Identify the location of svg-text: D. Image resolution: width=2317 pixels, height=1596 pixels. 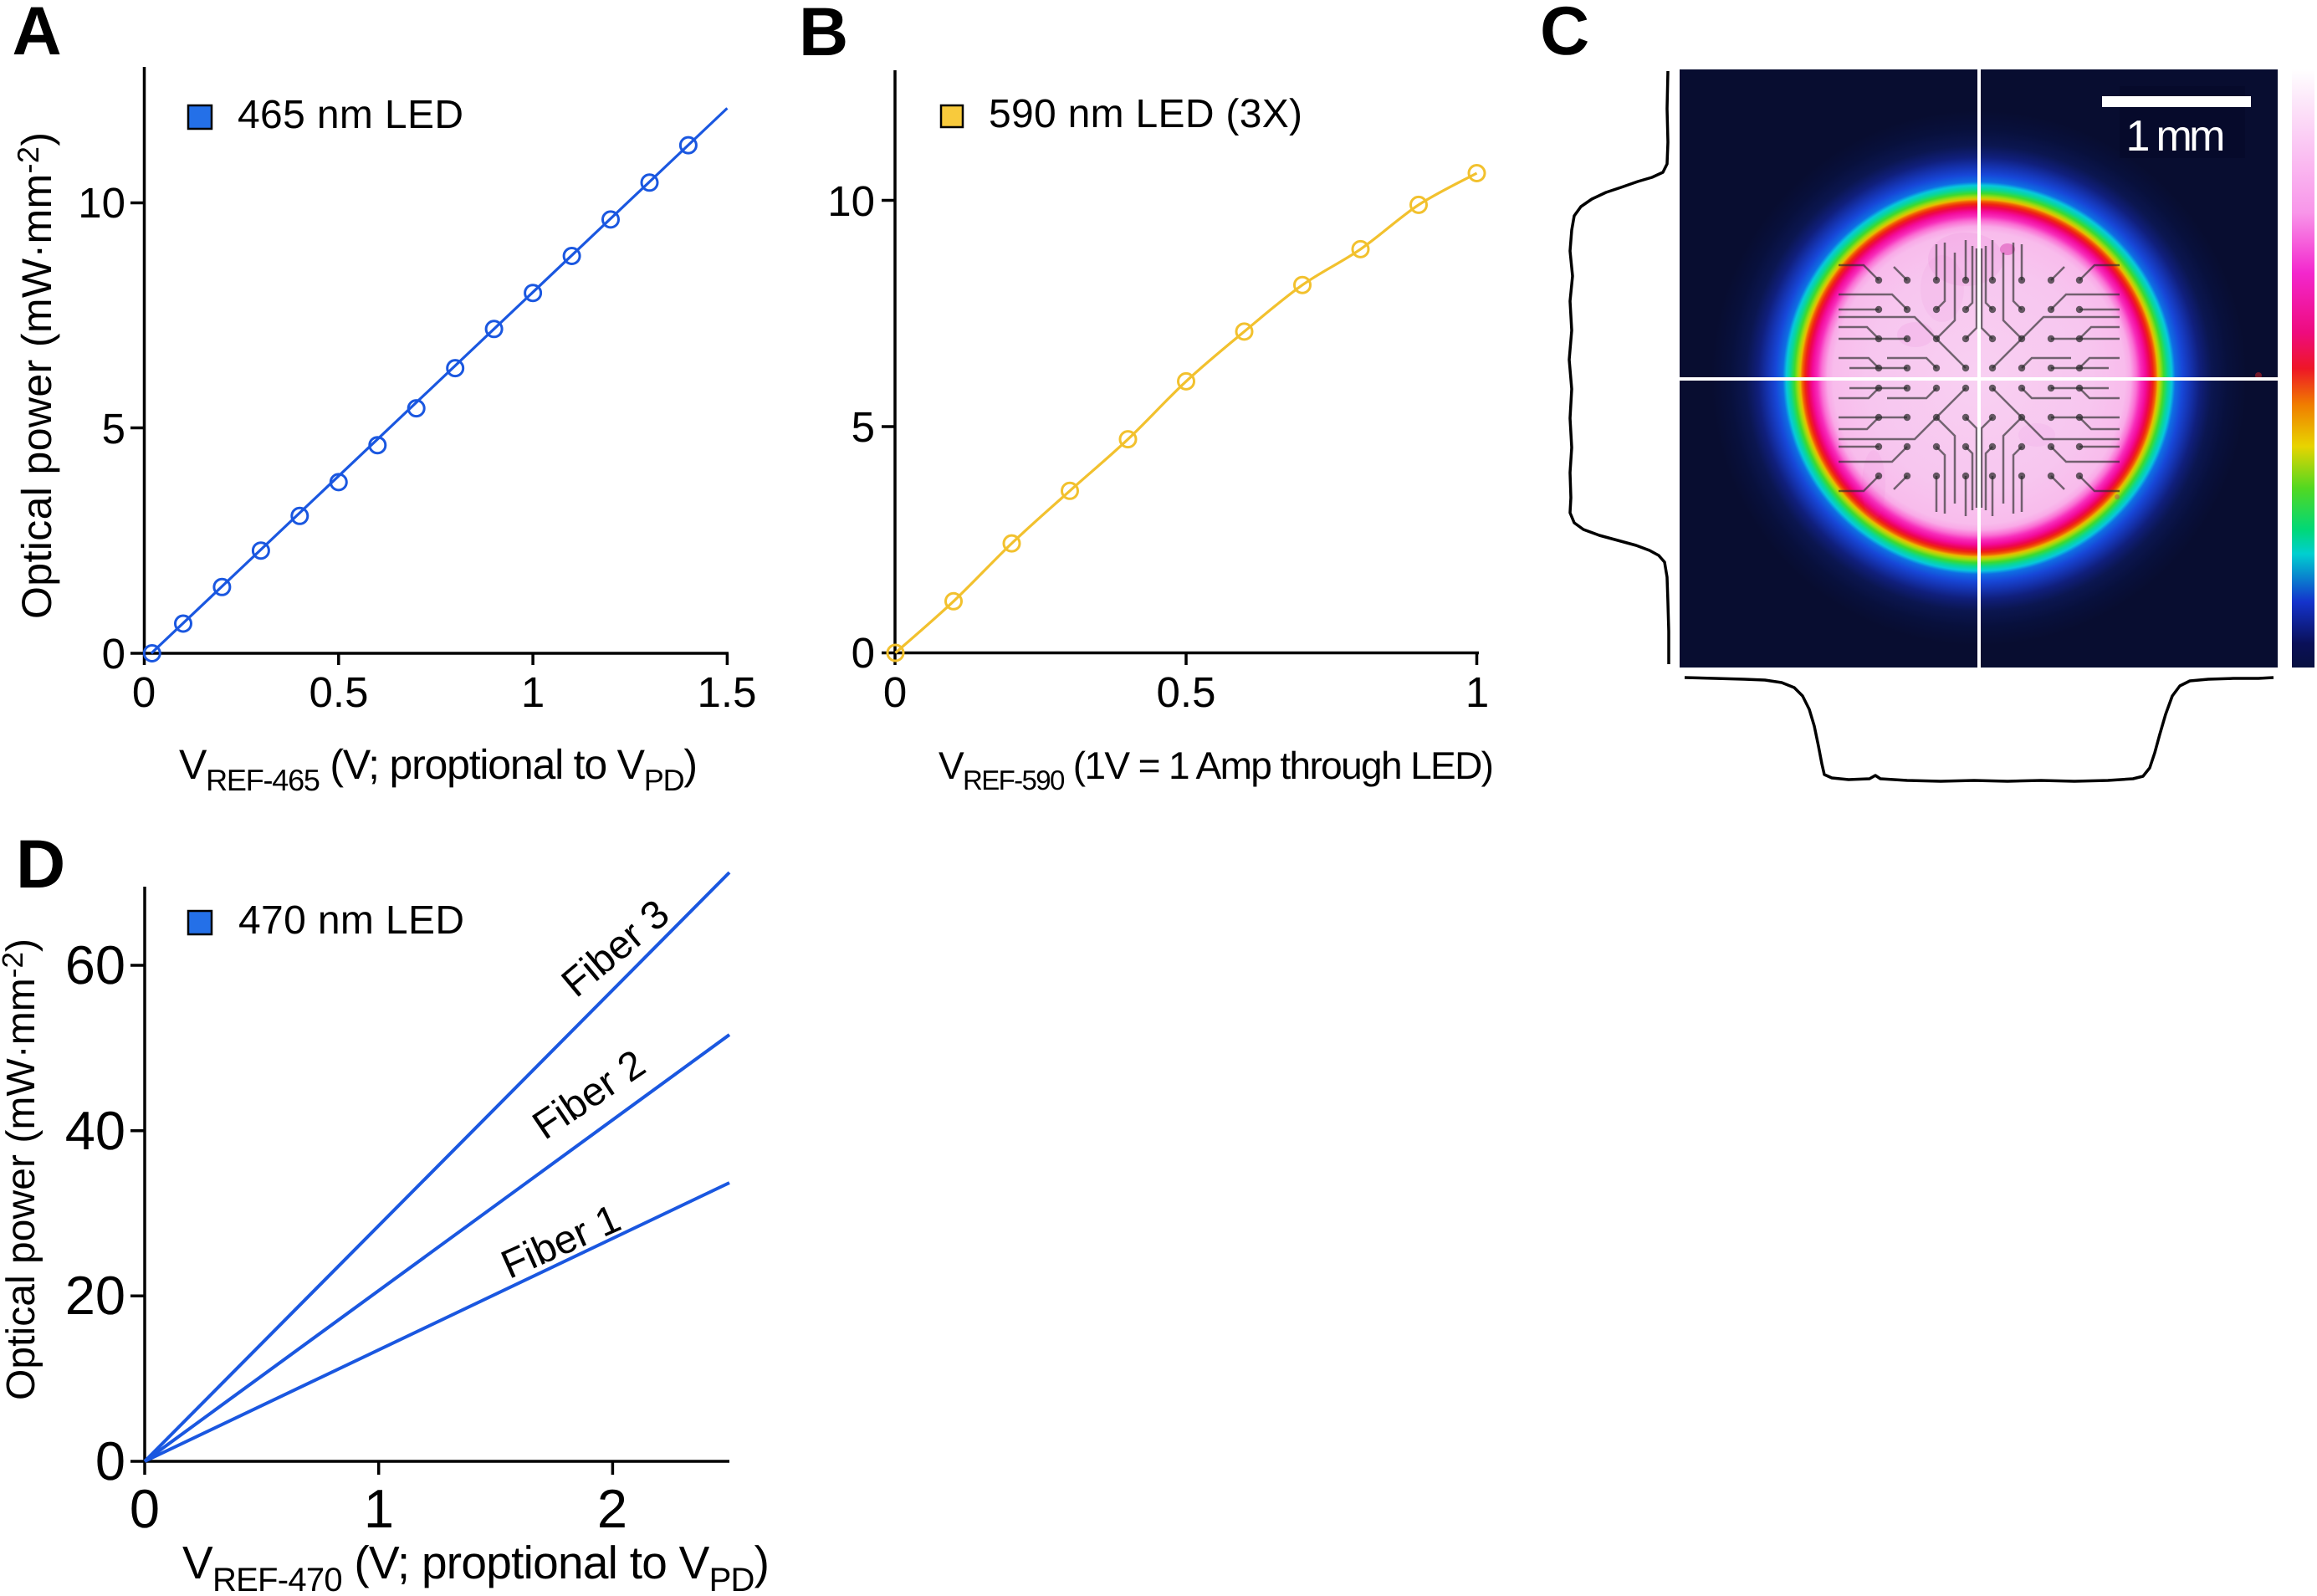
(40, 864).